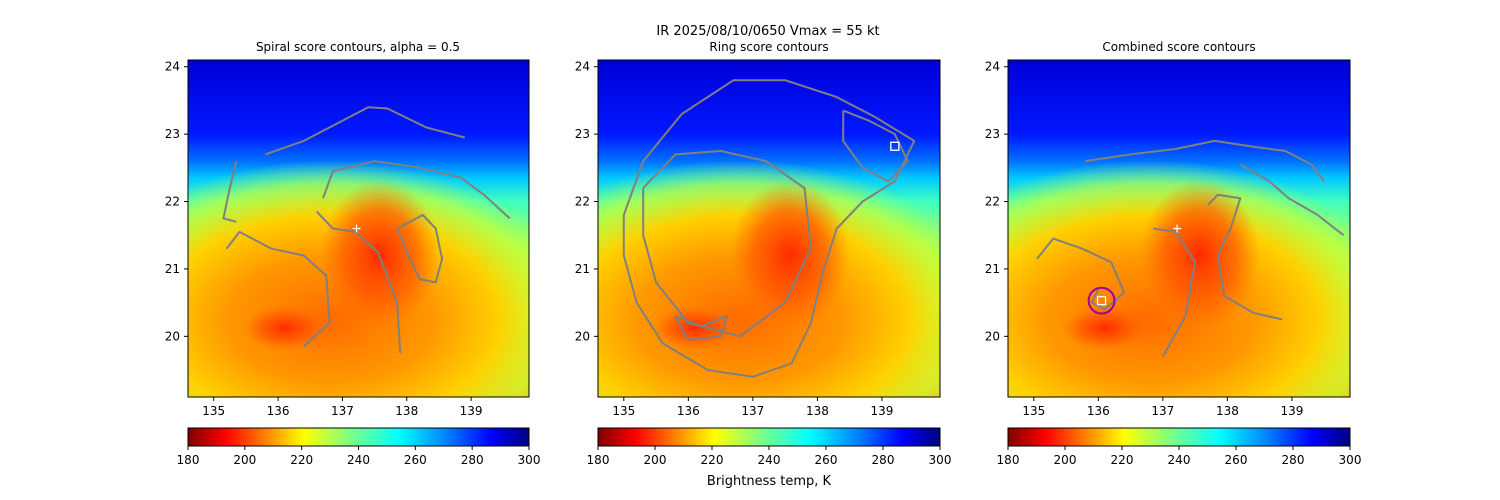  Describe the element at coordinates (769, 481) in the screenshot. I see `colorbar-label: Brightness temp, K` at that location.